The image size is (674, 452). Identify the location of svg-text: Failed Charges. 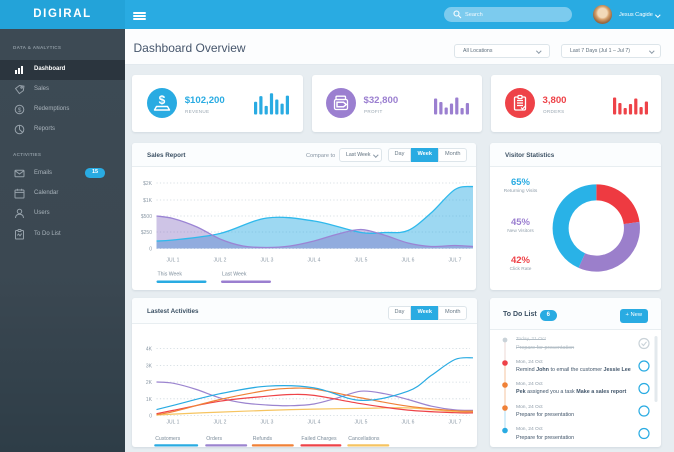
(319, 439).